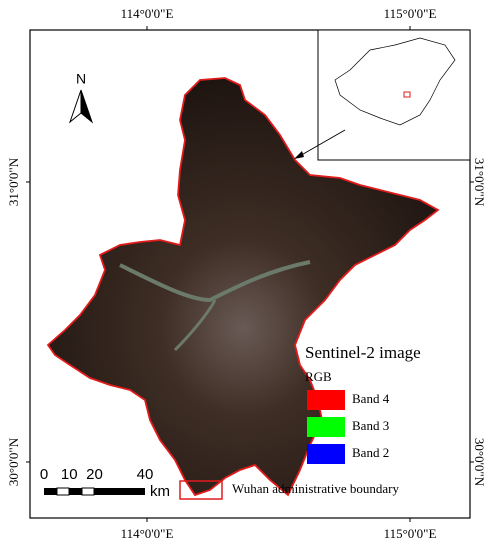 The image size is (492, 550). What do you see at coordinates (370, 425) in the screenshot?
I see `legend-label: Band 3` at bounding box center [370, 425].